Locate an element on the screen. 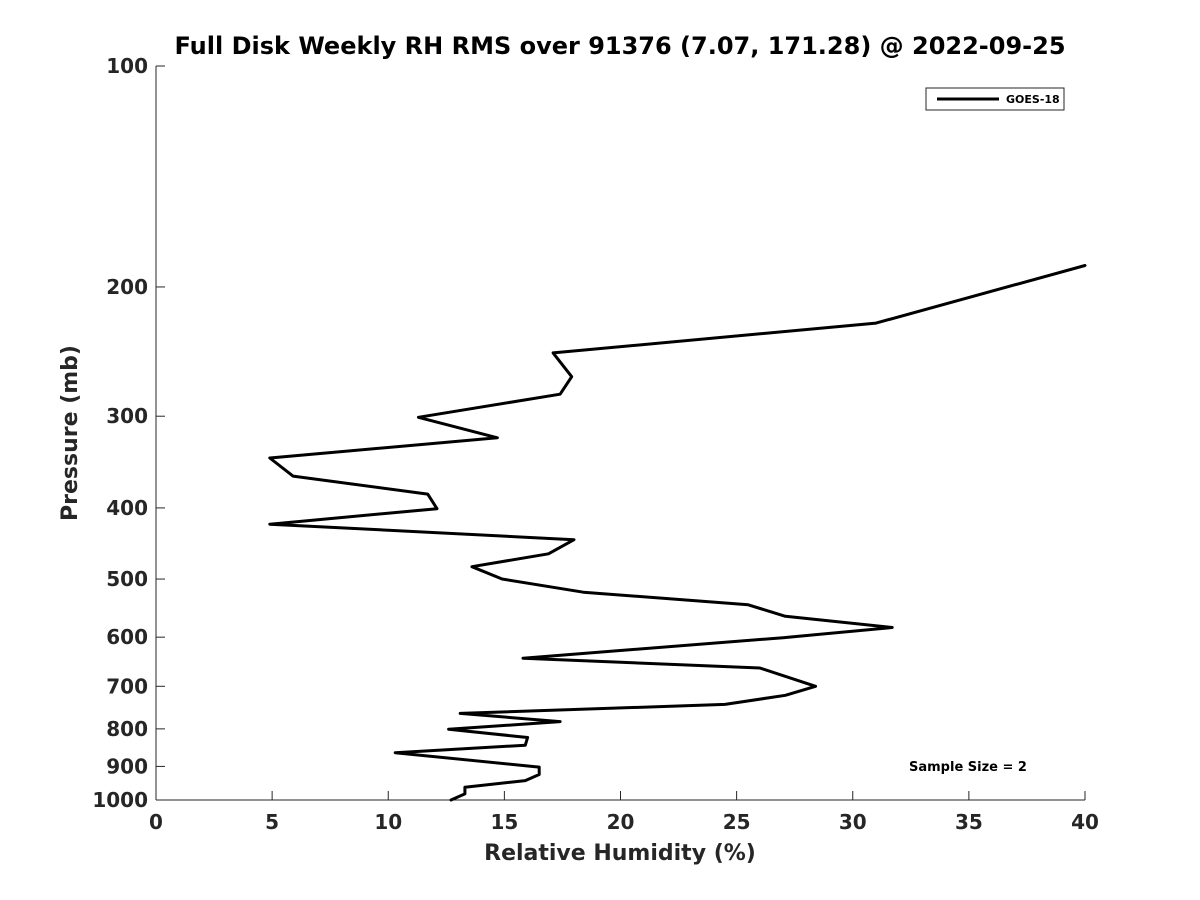 This screenshot has height=900, width=1200. x-tick-label: 10 is located at coordinates (388, 822).